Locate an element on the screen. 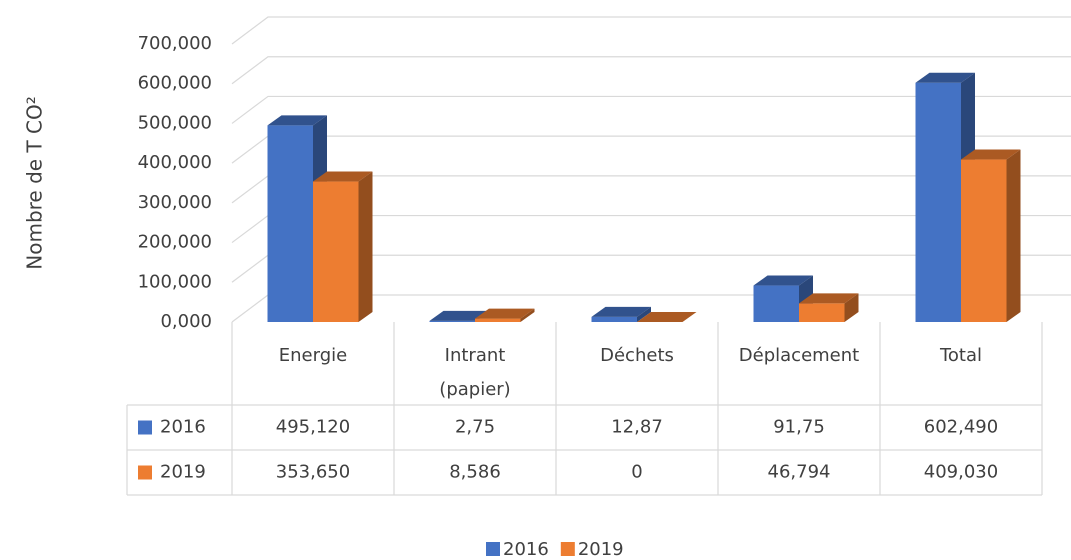 This screenshot has width=1071, height=560. y-tick-label: 100,000 is located at coordinates (175, 281).